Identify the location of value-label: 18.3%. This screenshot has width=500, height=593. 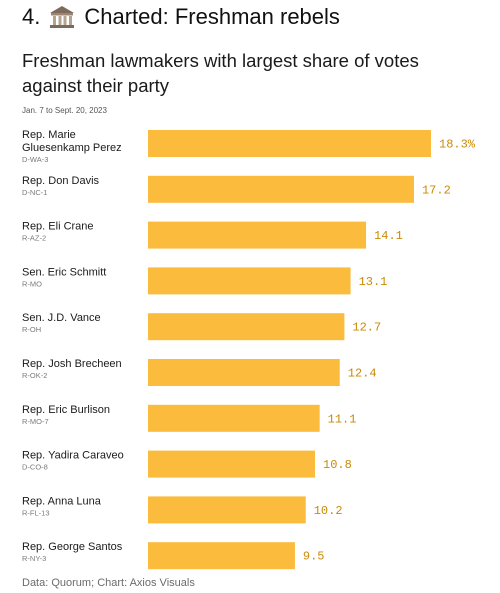
(457, 145).